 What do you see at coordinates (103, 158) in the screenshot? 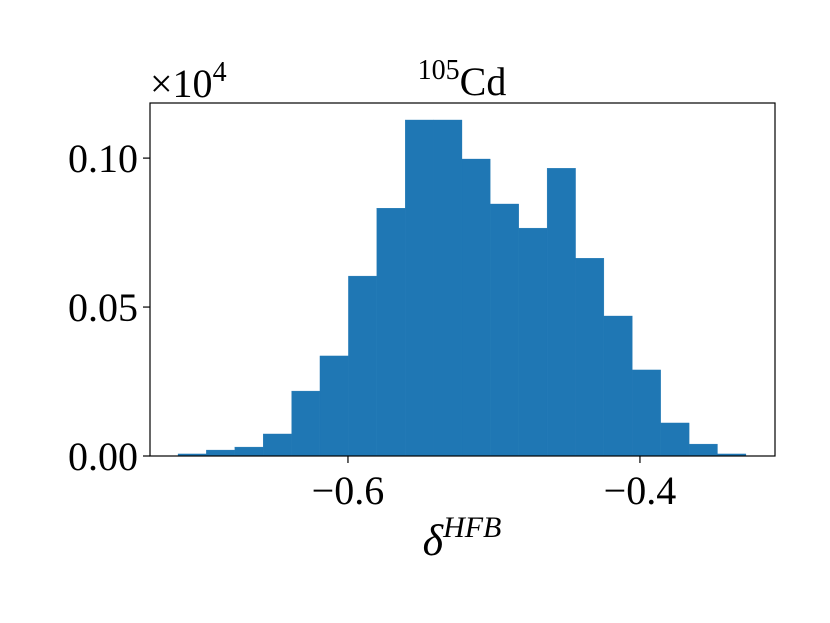
I see `y-tick-label: 0.10` at bounding box center [103, 158].